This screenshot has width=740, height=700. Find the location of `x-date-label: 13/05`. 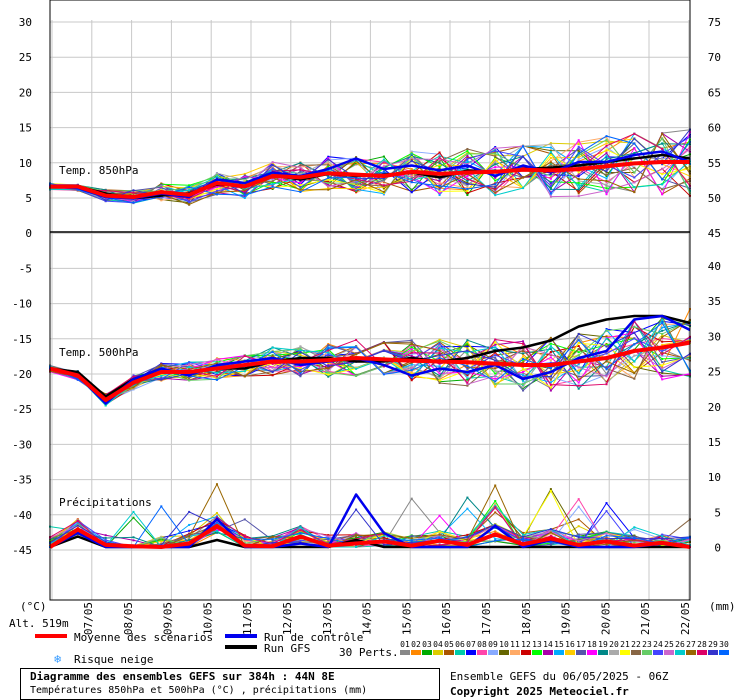

x-date-label: 13/05 is located at coordinates (327, 618).